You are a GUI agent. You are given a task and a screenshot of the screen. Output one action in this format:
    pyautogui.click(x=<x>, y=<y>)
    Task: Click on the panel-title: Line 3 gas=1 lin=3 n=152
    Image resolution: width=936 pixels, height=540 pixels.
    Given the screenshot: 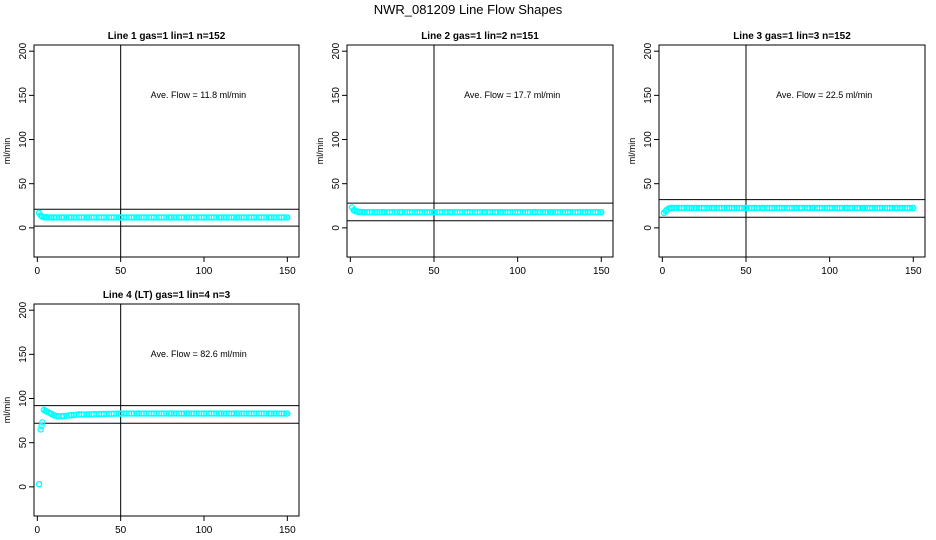 What is the action you would take?
    pyautogui.click(x=792, y=36)
    